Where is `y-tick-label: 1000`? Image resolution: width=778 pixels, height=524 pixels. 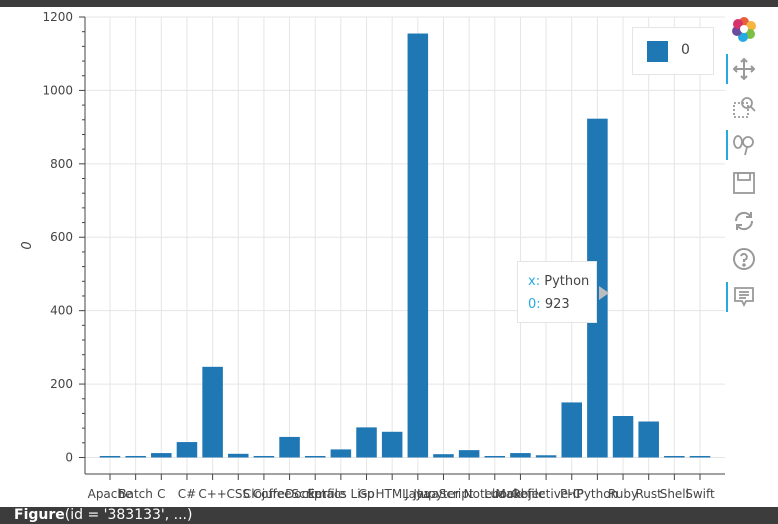
y-tick-label: 1000 is located at coordinates (57, 90).